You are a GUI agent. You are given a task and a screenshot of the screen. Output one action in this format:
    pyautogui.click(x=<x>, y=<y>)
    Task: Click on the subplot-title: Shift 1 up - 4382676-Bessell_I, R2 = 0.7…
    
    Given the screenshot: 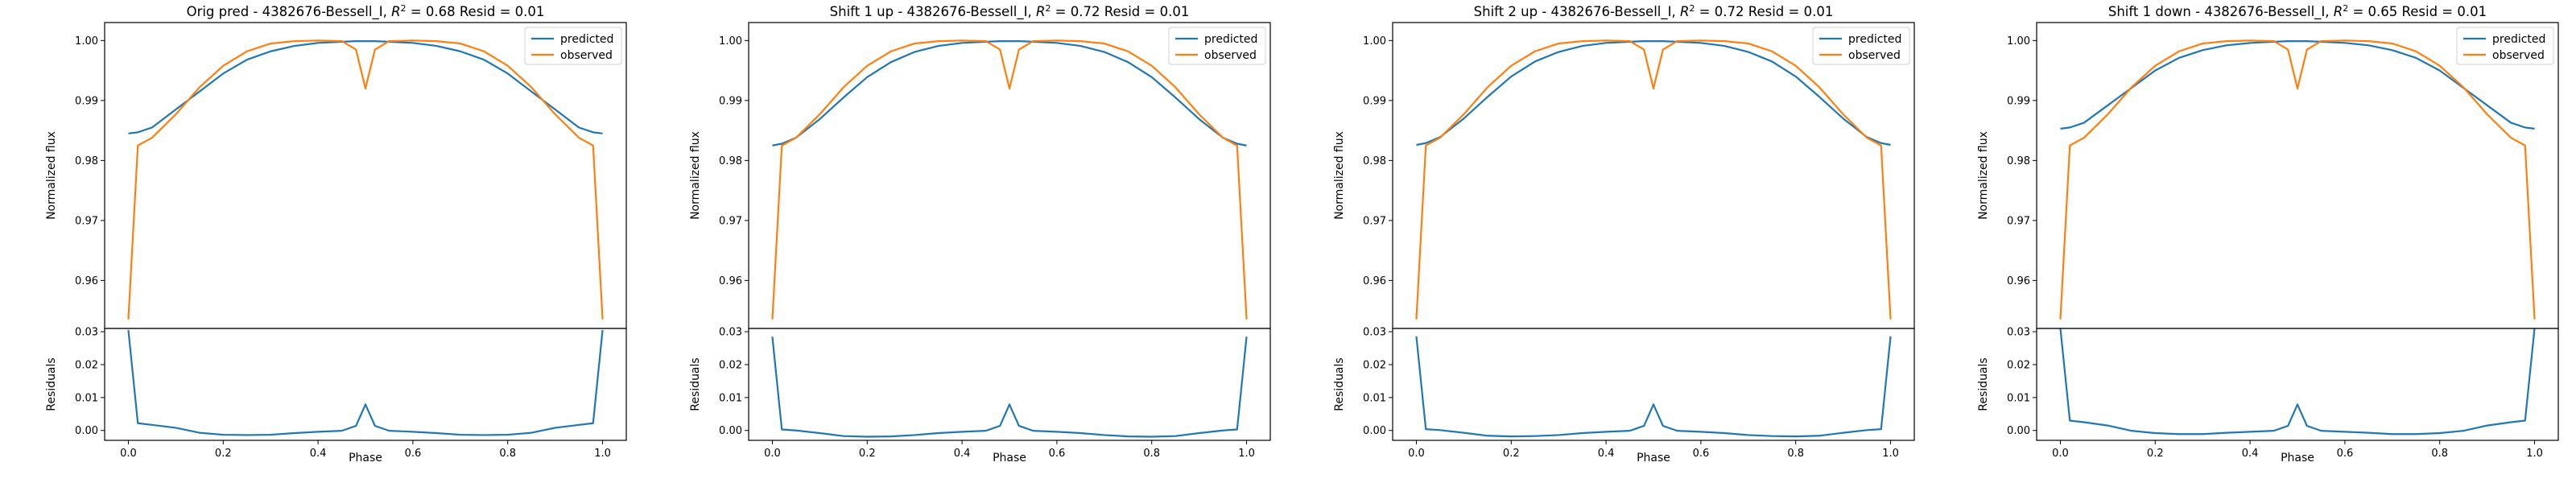 What is the action you would take?
    pyautogui.click(x=1010, y=11)
    